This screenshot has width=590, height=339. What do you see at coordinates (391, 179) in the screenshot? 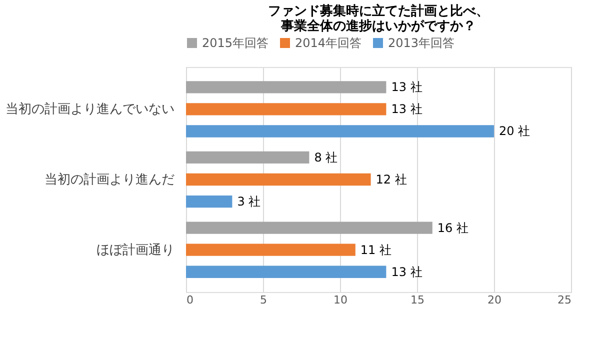
I see `data-label: 12 社` at bounding box center [391, 179].